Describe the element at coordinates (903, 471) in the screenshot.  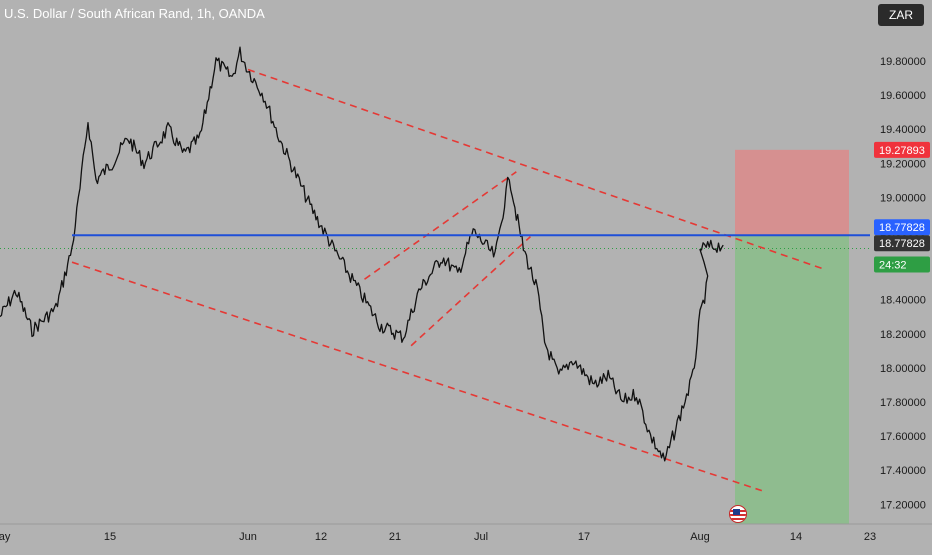
I see `y-tick-label: 17.40000` at that location.